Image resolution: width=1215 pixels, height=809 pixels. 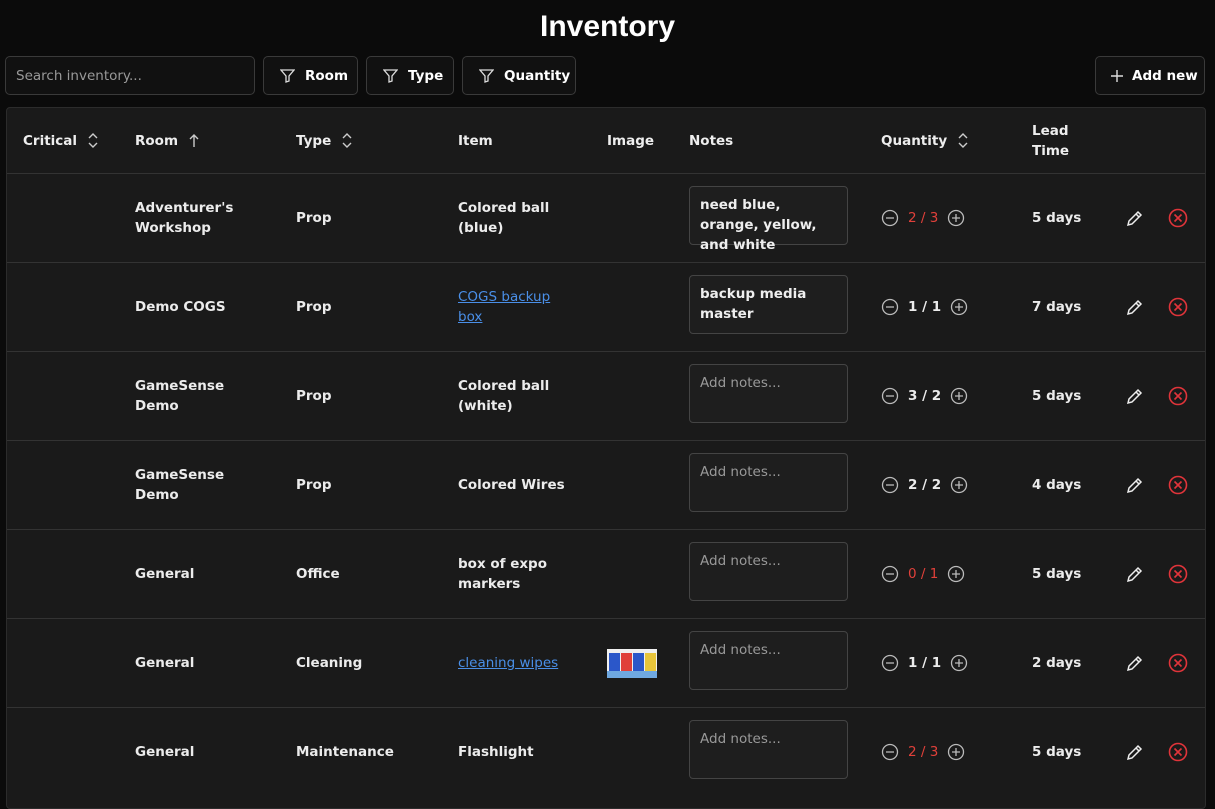 I want to click on column-header: Quantity, so click(x=925, y=140).